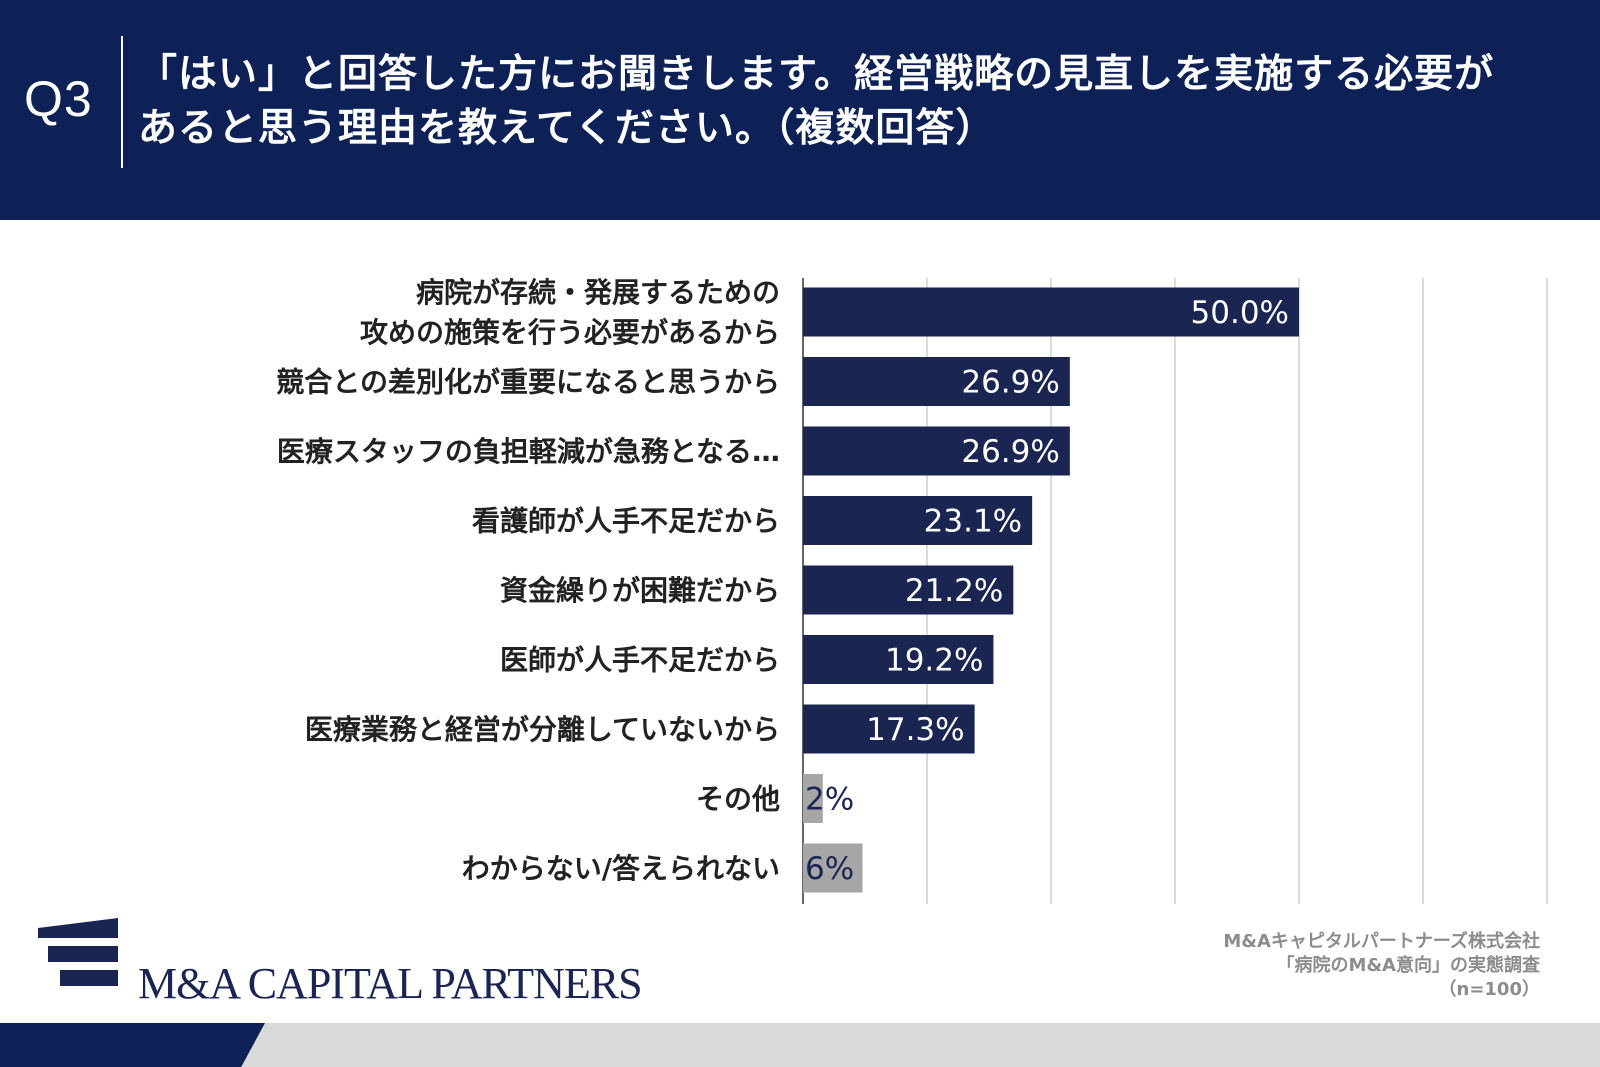 The width and height of the screenshot is (1600, 1067). What do you see at coordinates (1408, 965) in the screenshot?
I see `source-survey: 「病院のM&A意向」の実態調査` at bounding box center [1408, 965].